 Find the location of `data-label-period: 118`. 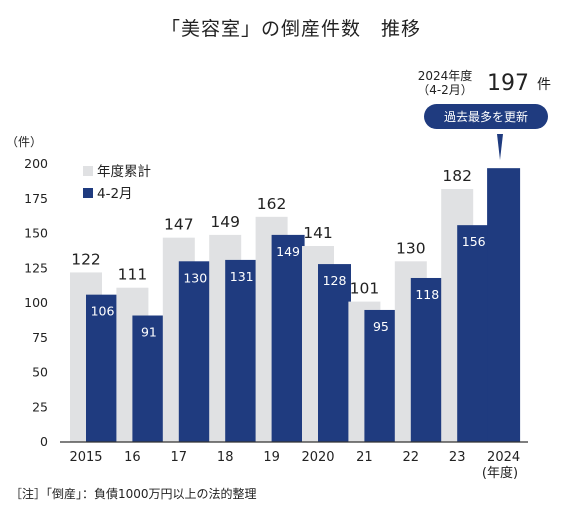

data-label-period: 118 is located at coordinates (427, 294).